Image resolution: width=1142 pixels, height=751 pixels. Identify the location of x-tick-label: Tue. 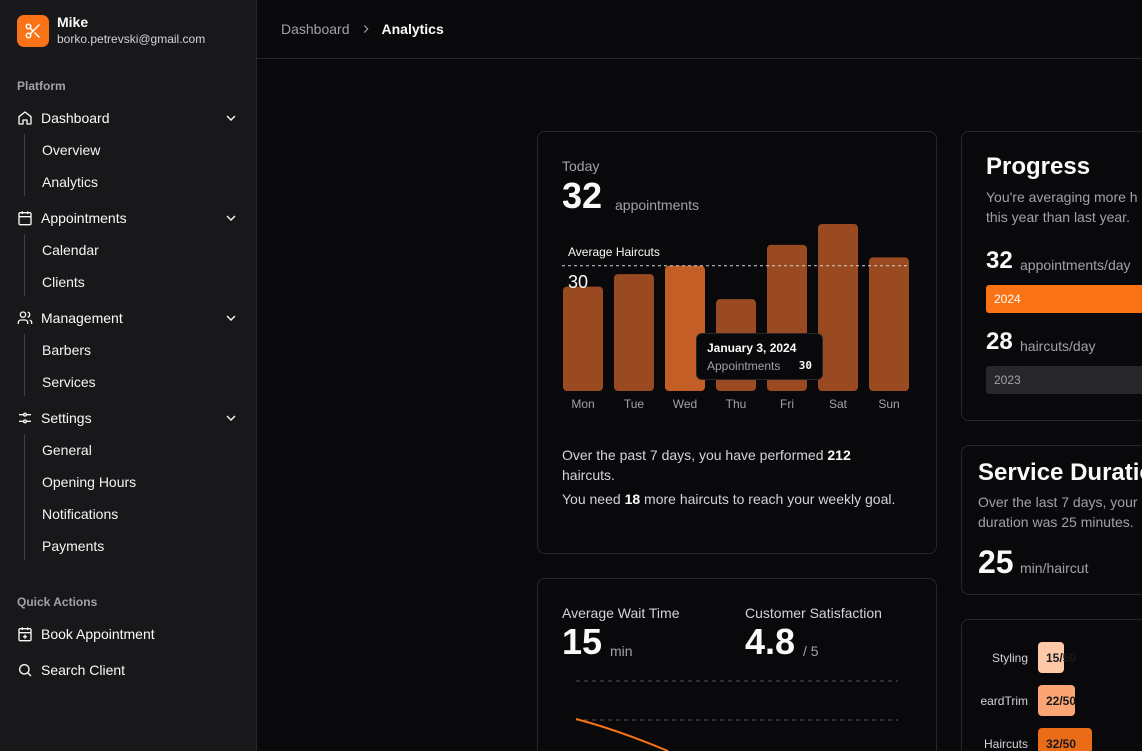
(634, 404).